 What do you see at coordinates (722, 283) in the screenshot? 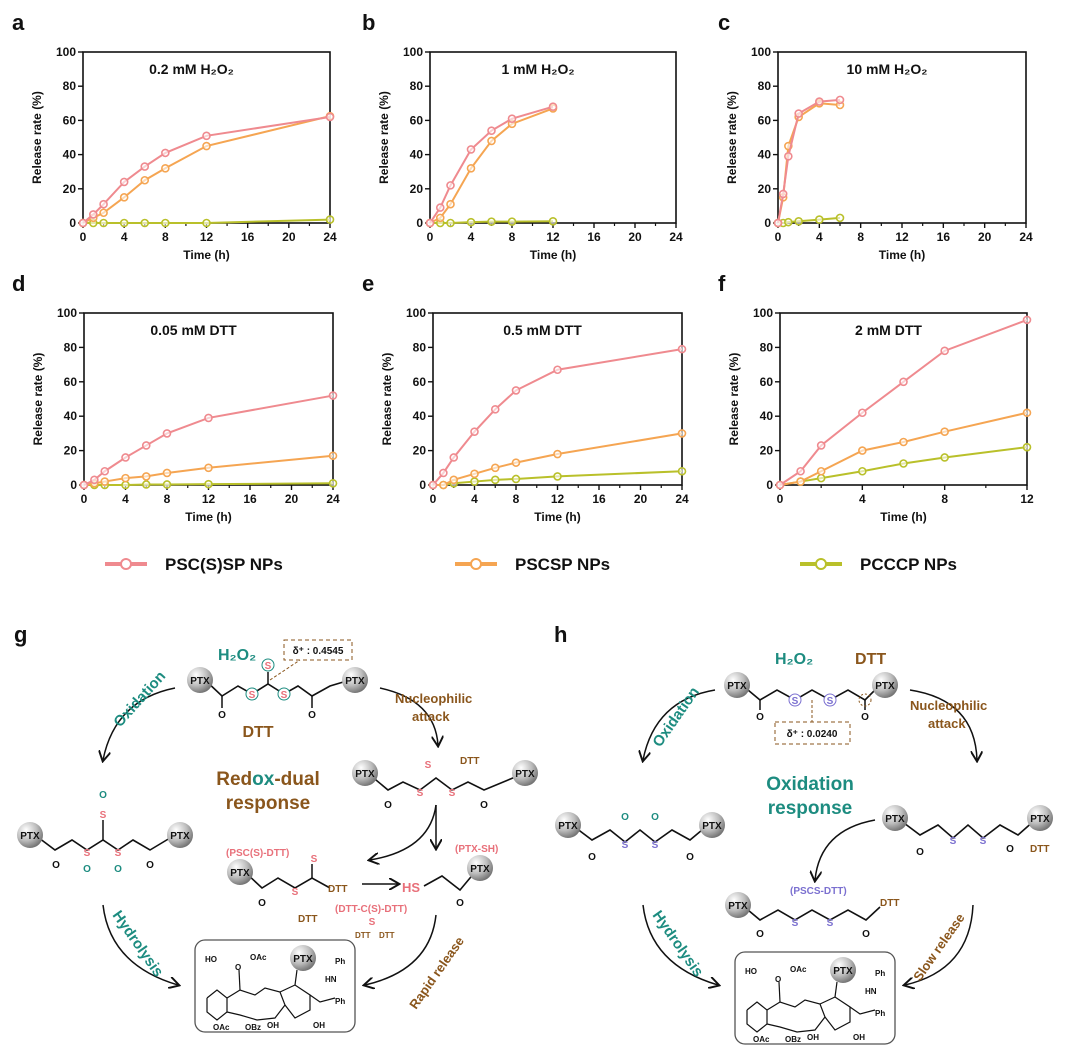
I see `panel-letter: f` at bounding box center [722, 283].